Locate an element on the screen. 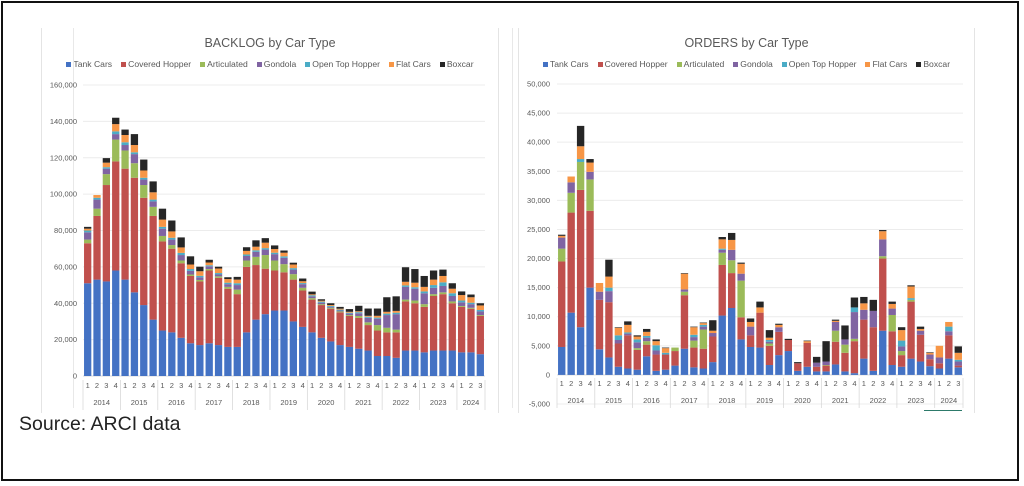 The width and height of the screenshot is (1024, 486). orders-year-label: 2023 is located at coordinates (915, 400).